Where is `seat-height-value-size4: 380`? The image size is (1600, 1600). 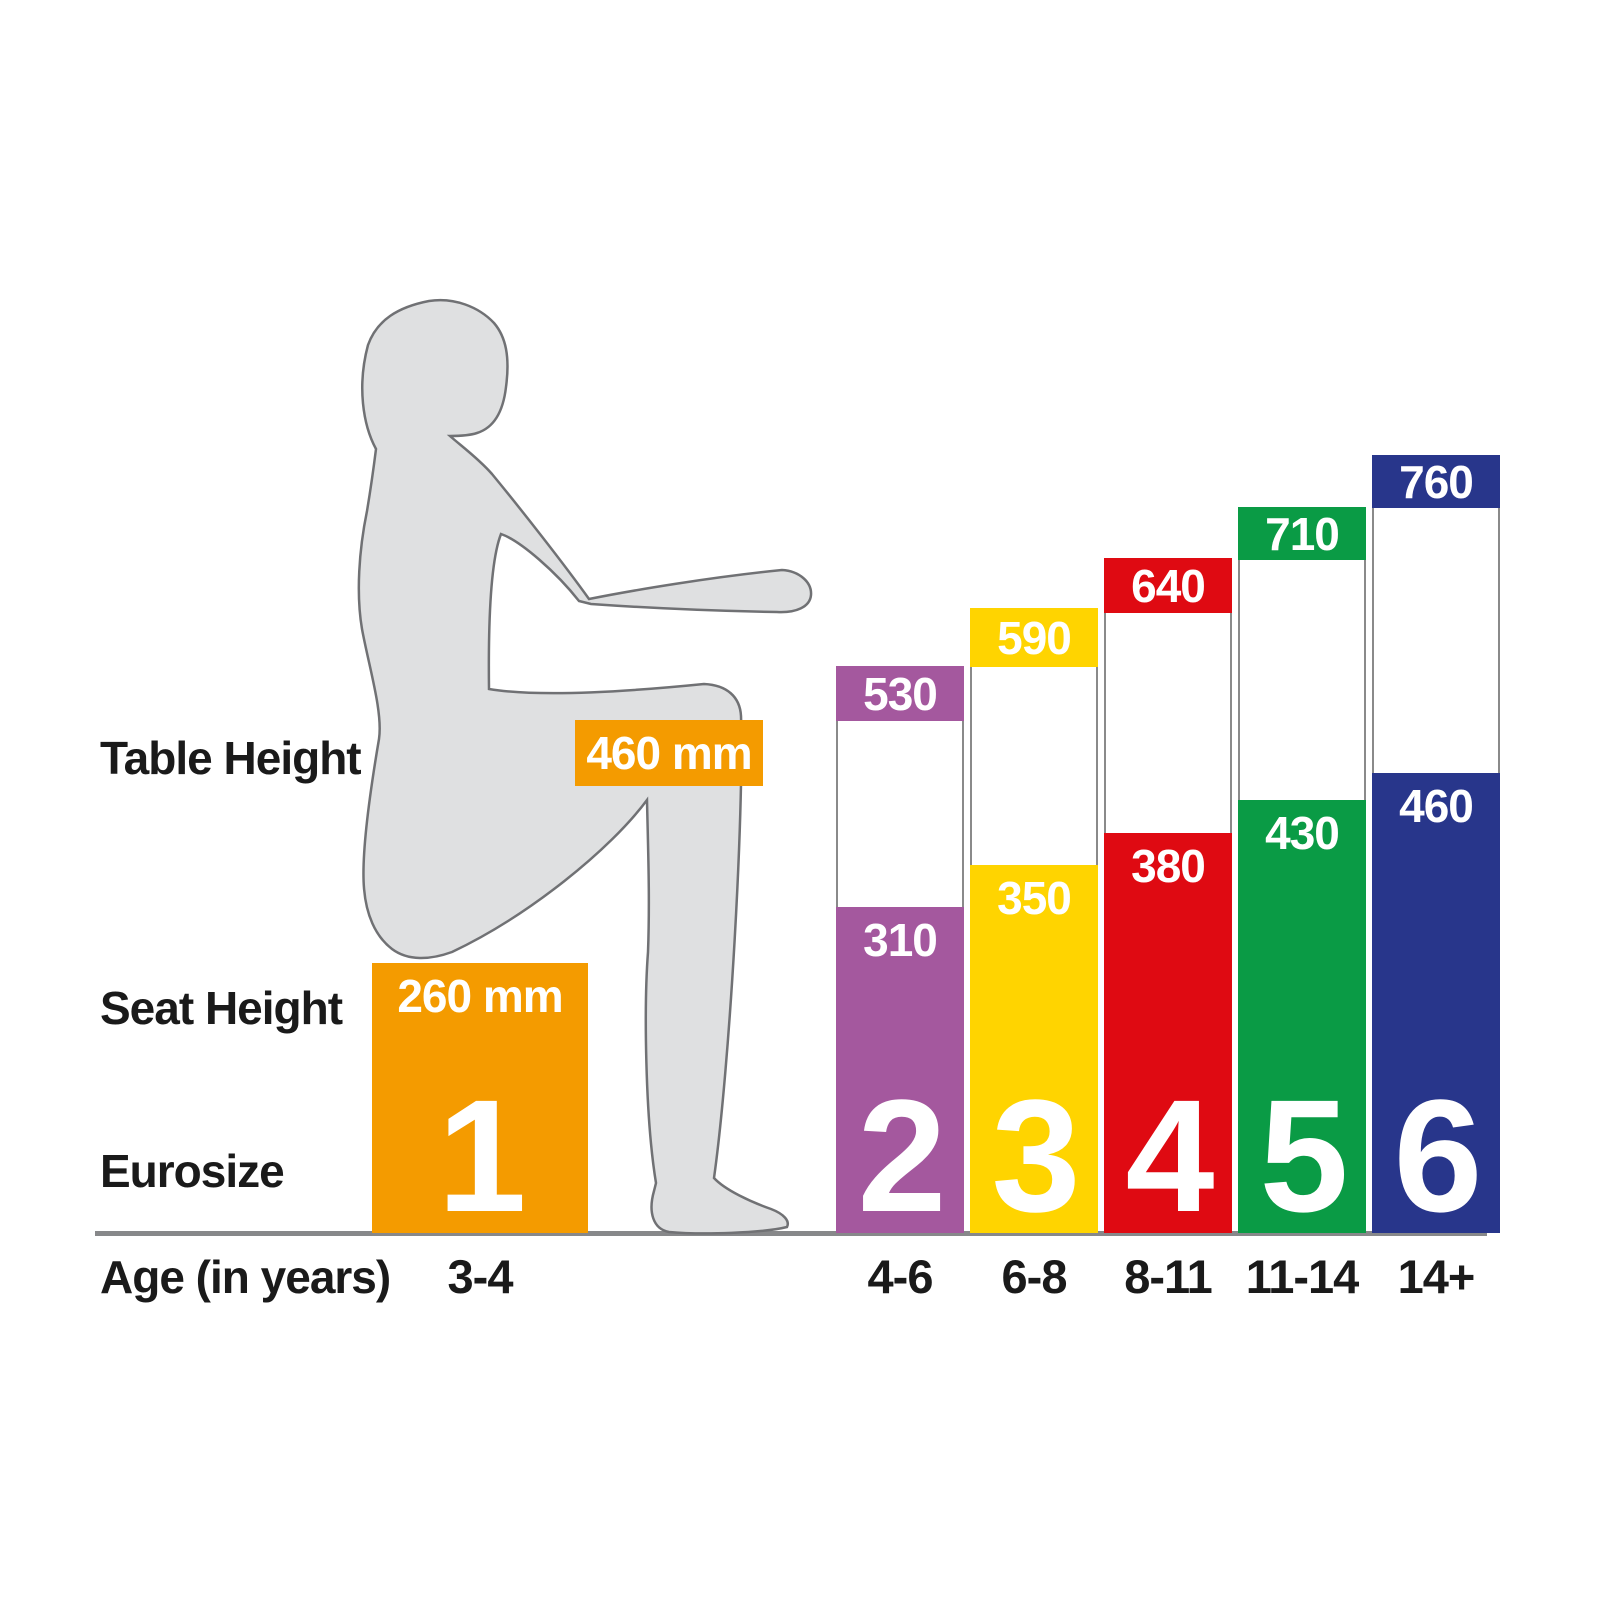 seat-height-value-size4: 380 is located at coordinates (1168, 866).